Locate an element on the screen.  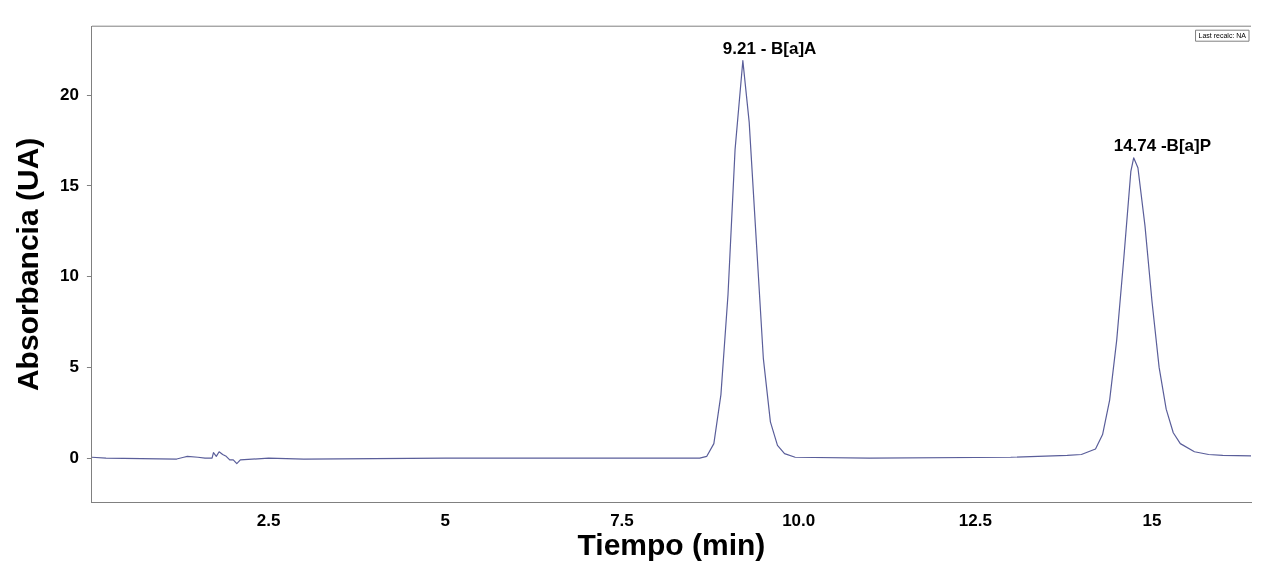
x-tick-label: 15 is located at coordinates (1152, 521).